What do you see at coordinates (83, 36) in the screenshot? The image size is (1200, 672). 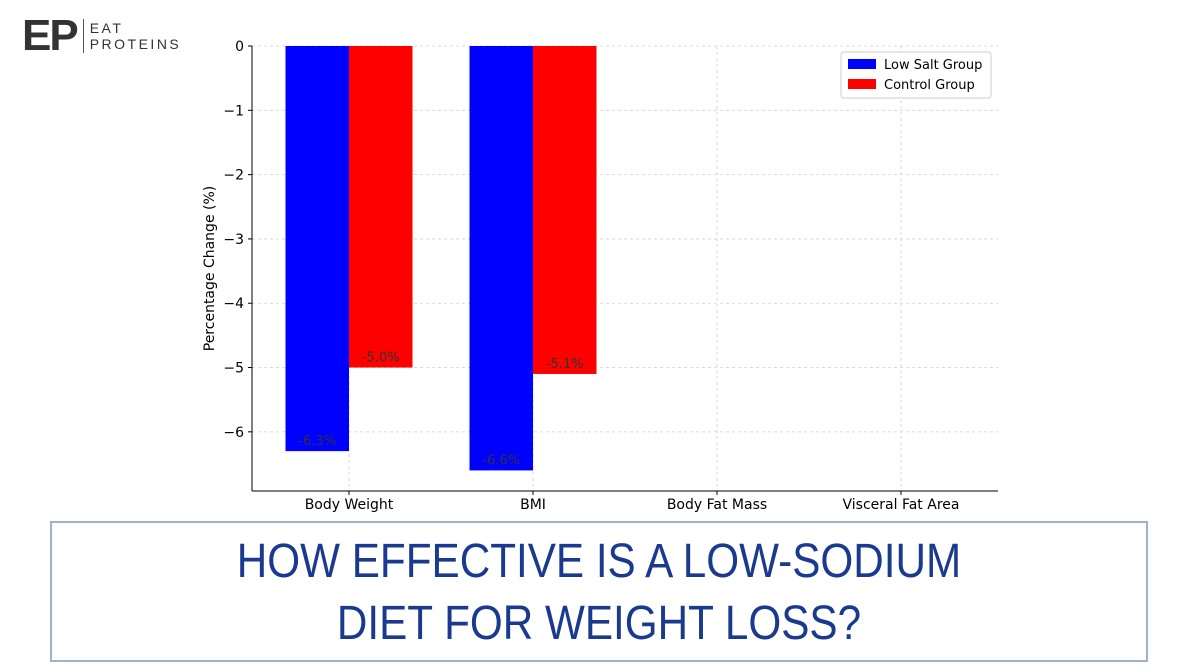 I see `logo-divider` at bounding box center [83, 36].